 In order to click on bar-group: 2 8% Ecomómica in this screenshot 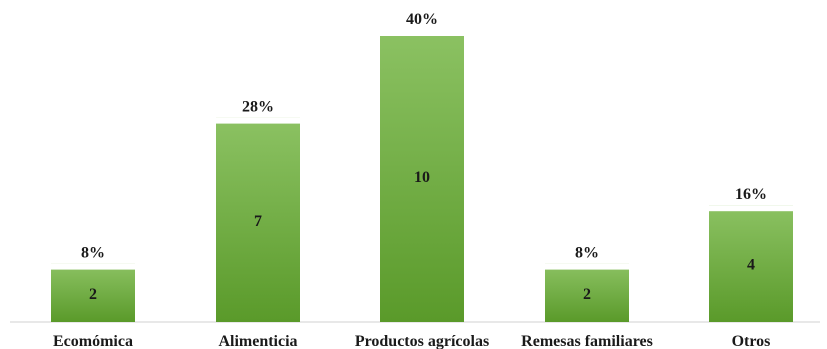, I will do `click(93, 297)`.